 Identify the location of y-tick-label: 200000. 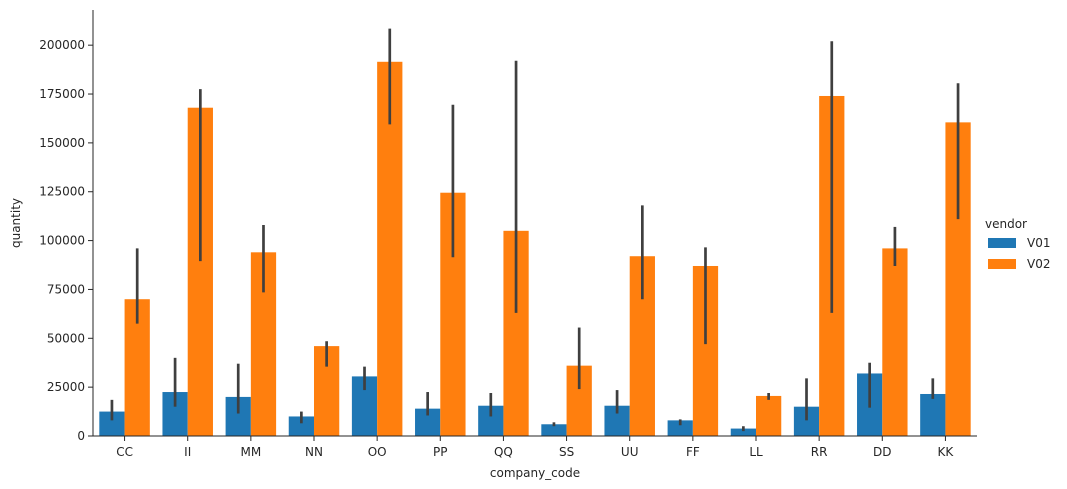
(62, 45).